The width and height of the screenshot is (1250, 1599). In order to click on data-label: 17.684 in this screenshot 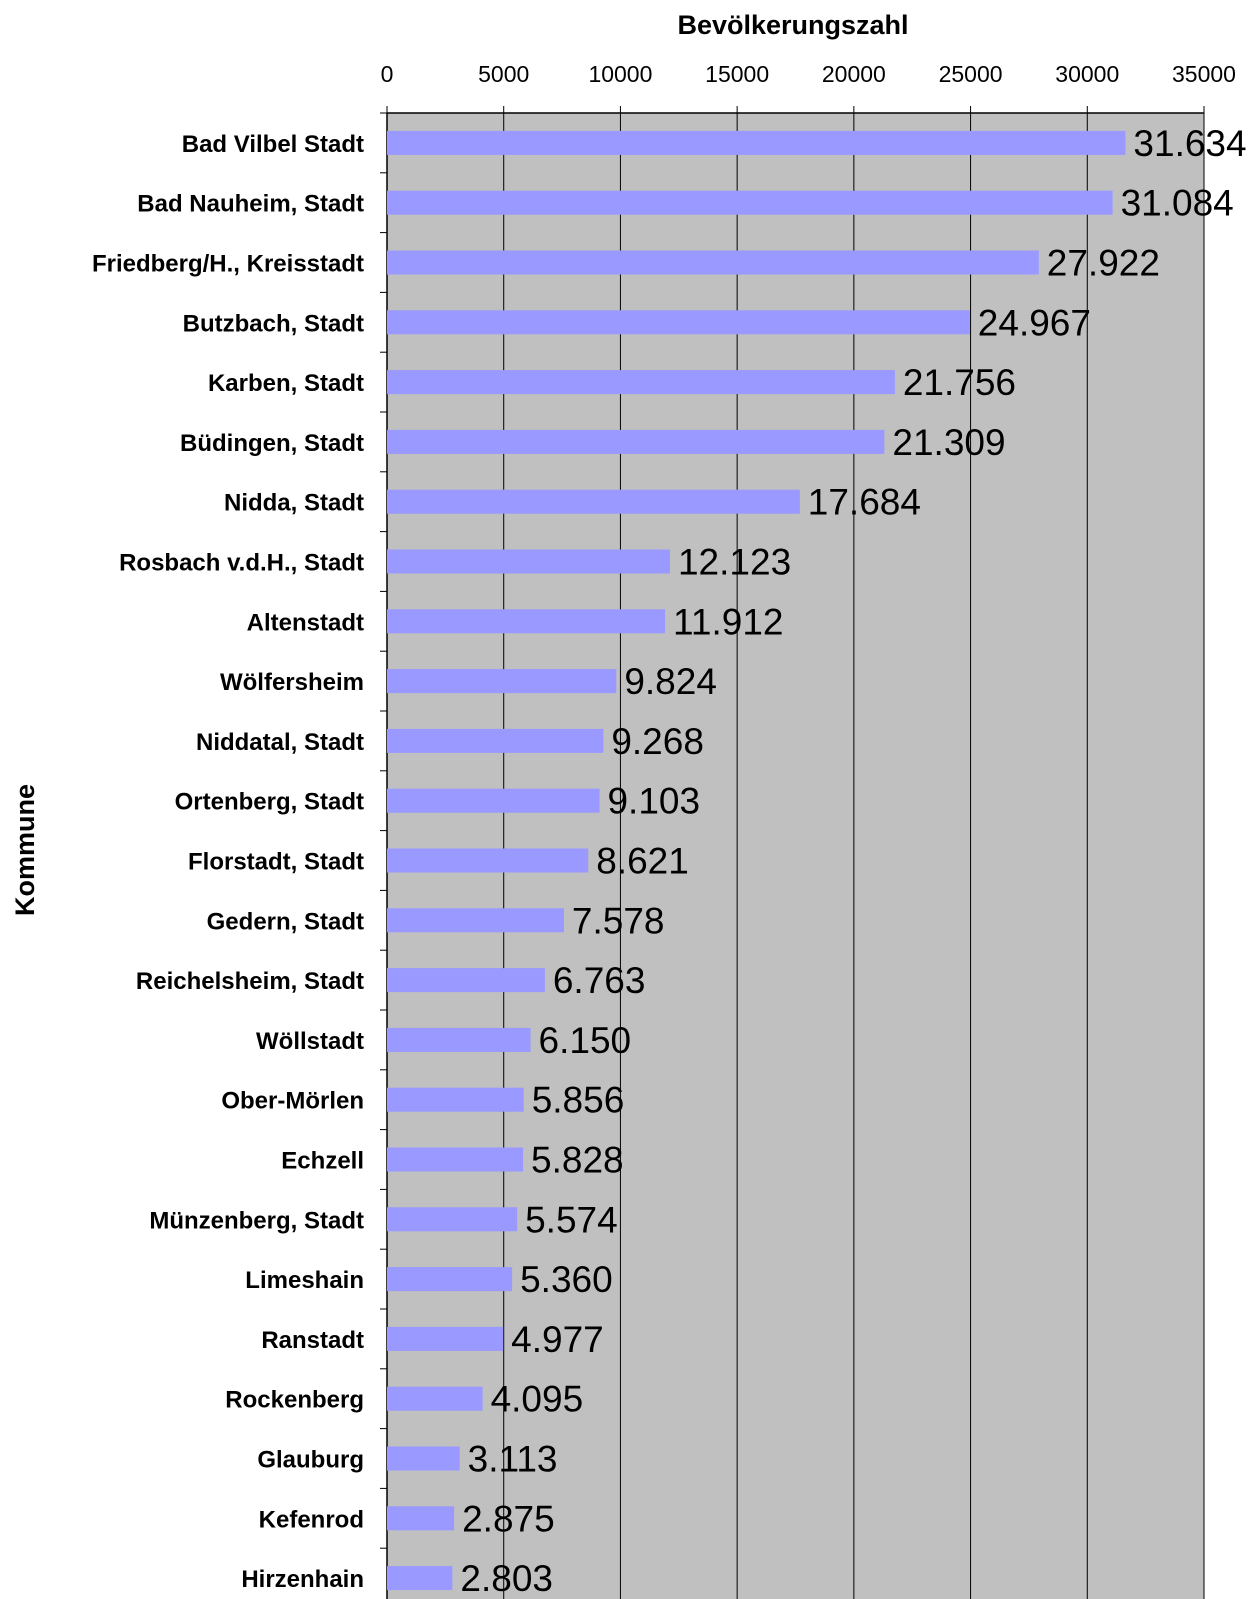, I will do `click(864, 502)`.